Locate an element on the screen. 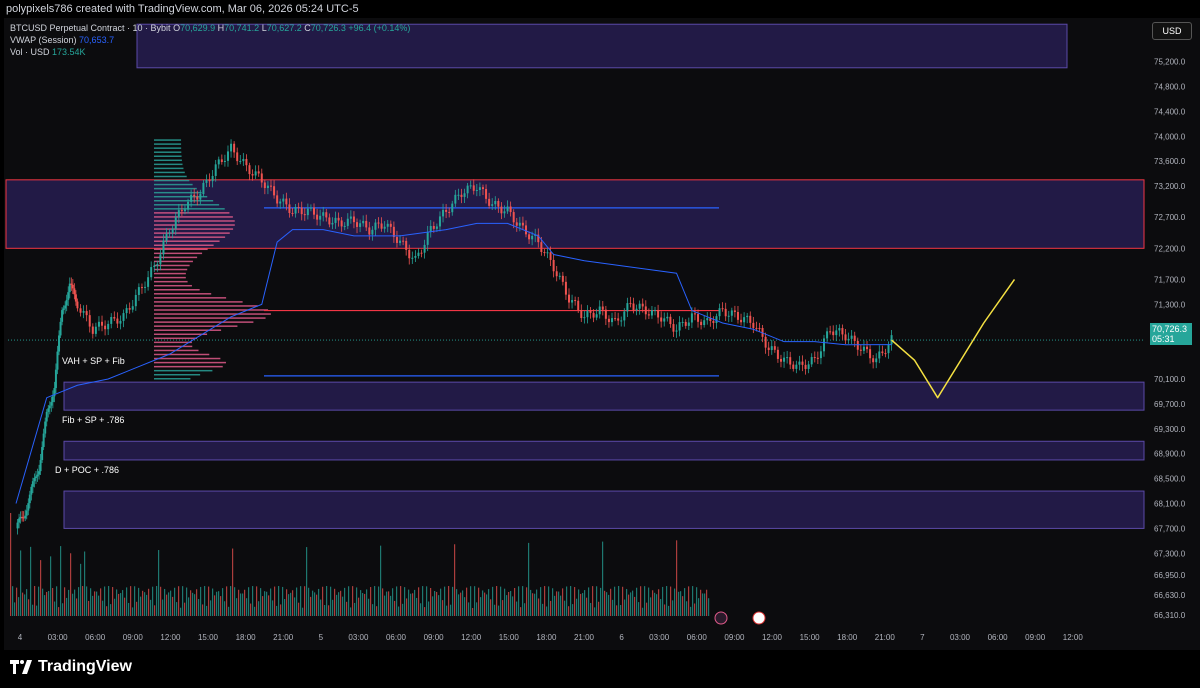 The image size is (1200, 688). zone-box is located at coordinates (575, 214).